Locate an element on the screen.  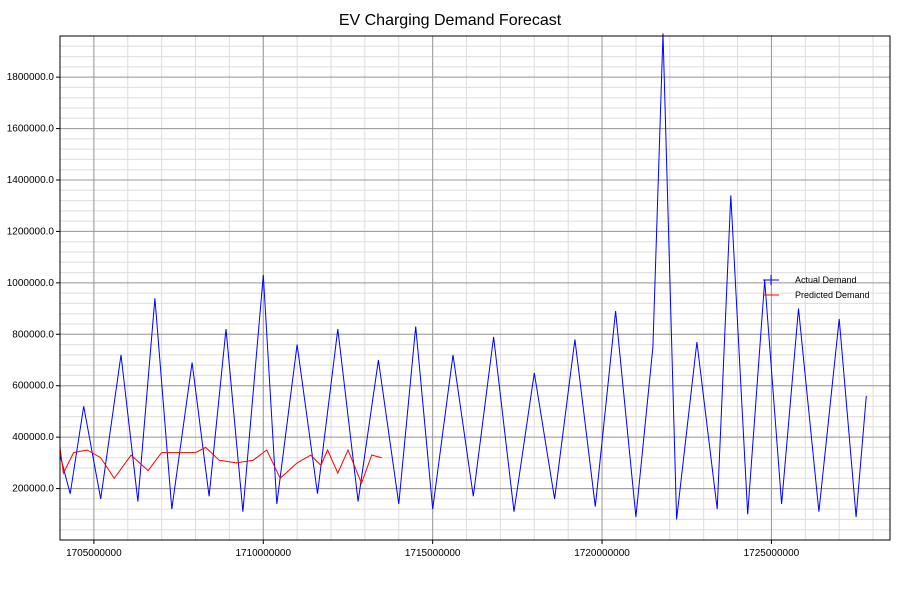
y-tick-label: 400000.0 is located at coordinates (33, 437).